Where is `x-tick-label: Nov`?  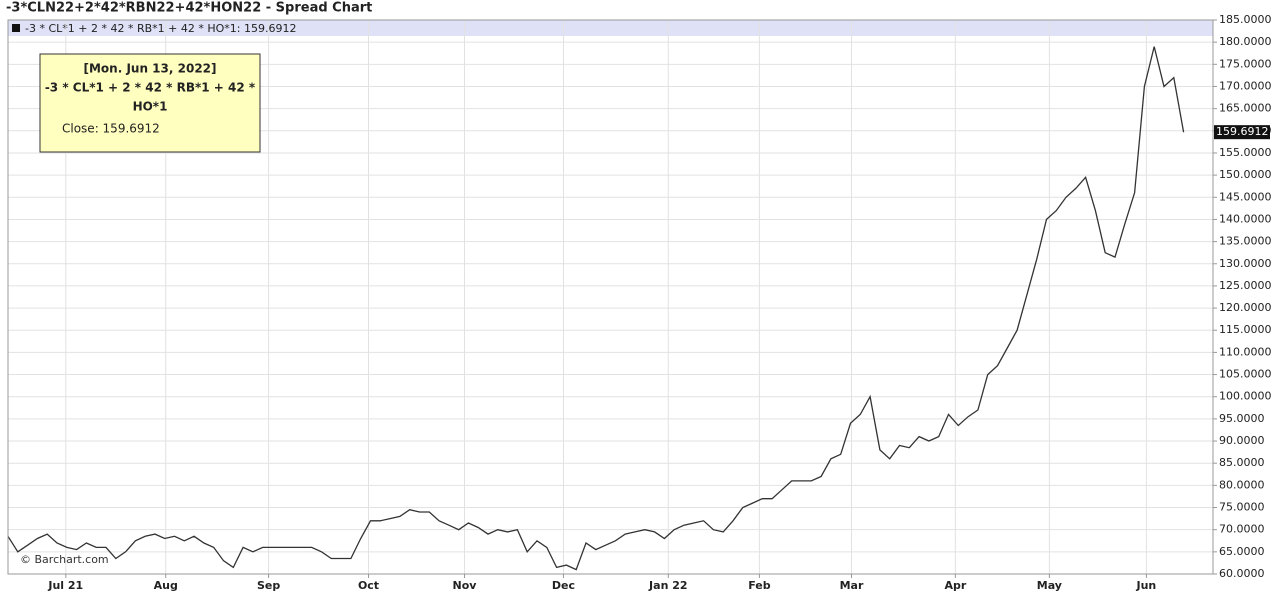
x-tick-label: Nov is located at coordinates (465, 585).